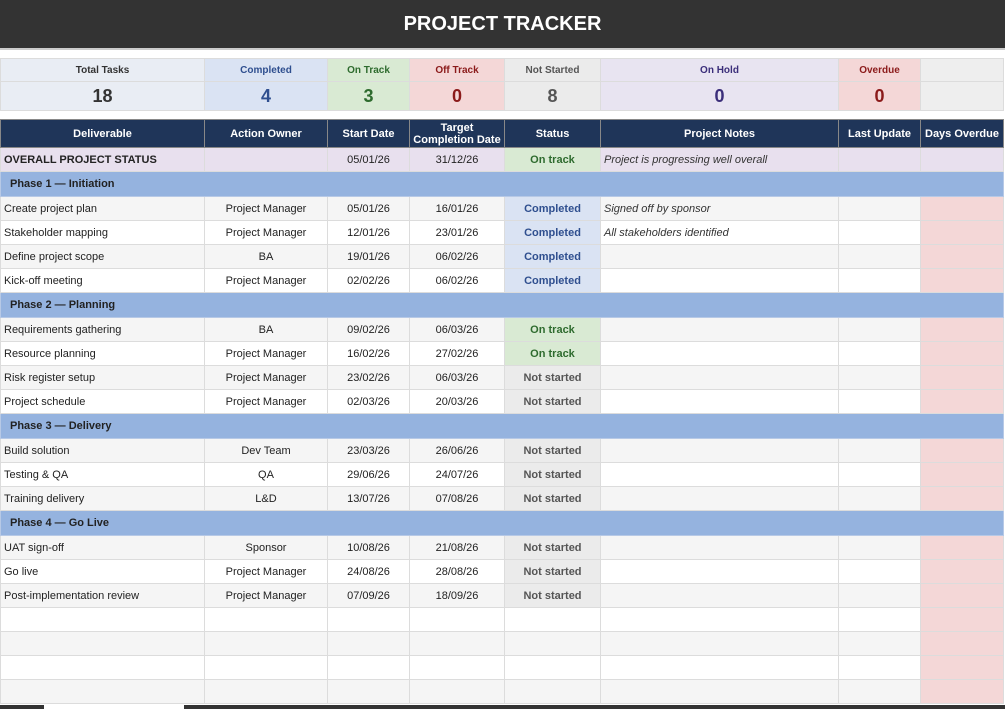 The image size is (1005, 709). What do you see at coordinates (102, 377) in the screenshot?
I see `deliverable-cell: Risk register setup` at bounding box center [102, 377].